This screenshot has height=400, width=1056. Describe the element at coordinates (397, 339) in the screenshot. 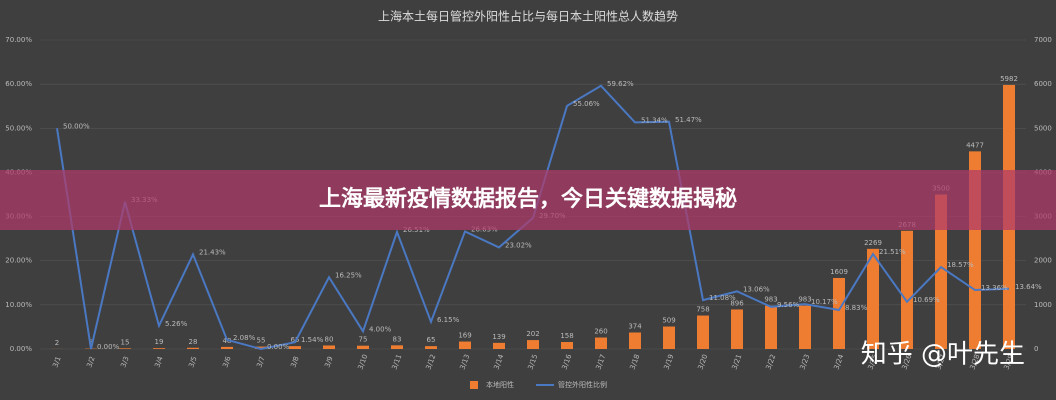

I see `bar-label: 83` at that location.